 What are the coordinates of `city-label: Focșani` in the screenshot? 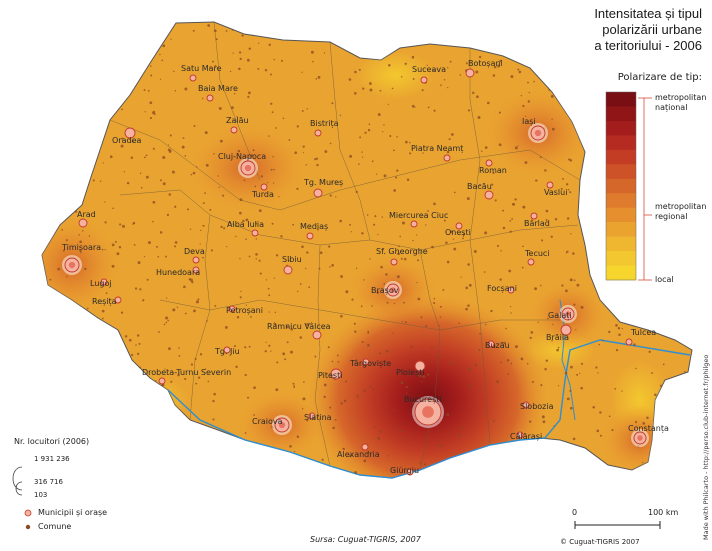 It's located at (502, 288).